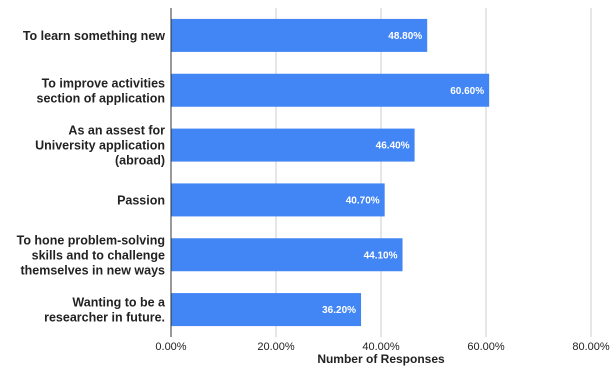 The width and height of the screenshot is (613, 369). I want to click on category-label: Wanting to be a researcher in future., so click(105, 310).